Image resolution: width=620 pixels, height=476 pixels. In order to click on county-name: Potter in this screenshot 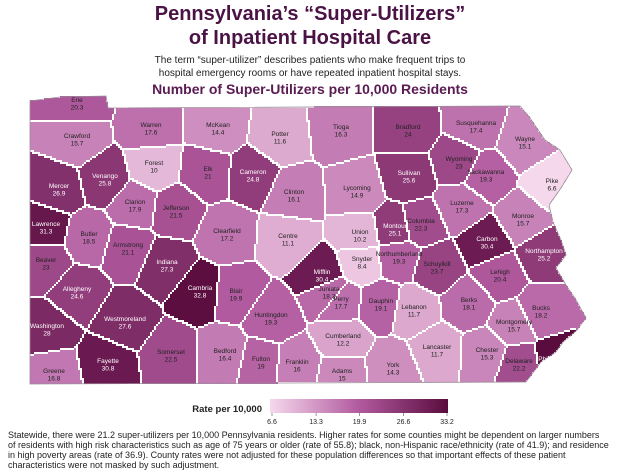, I will do `click(280, 134)`.